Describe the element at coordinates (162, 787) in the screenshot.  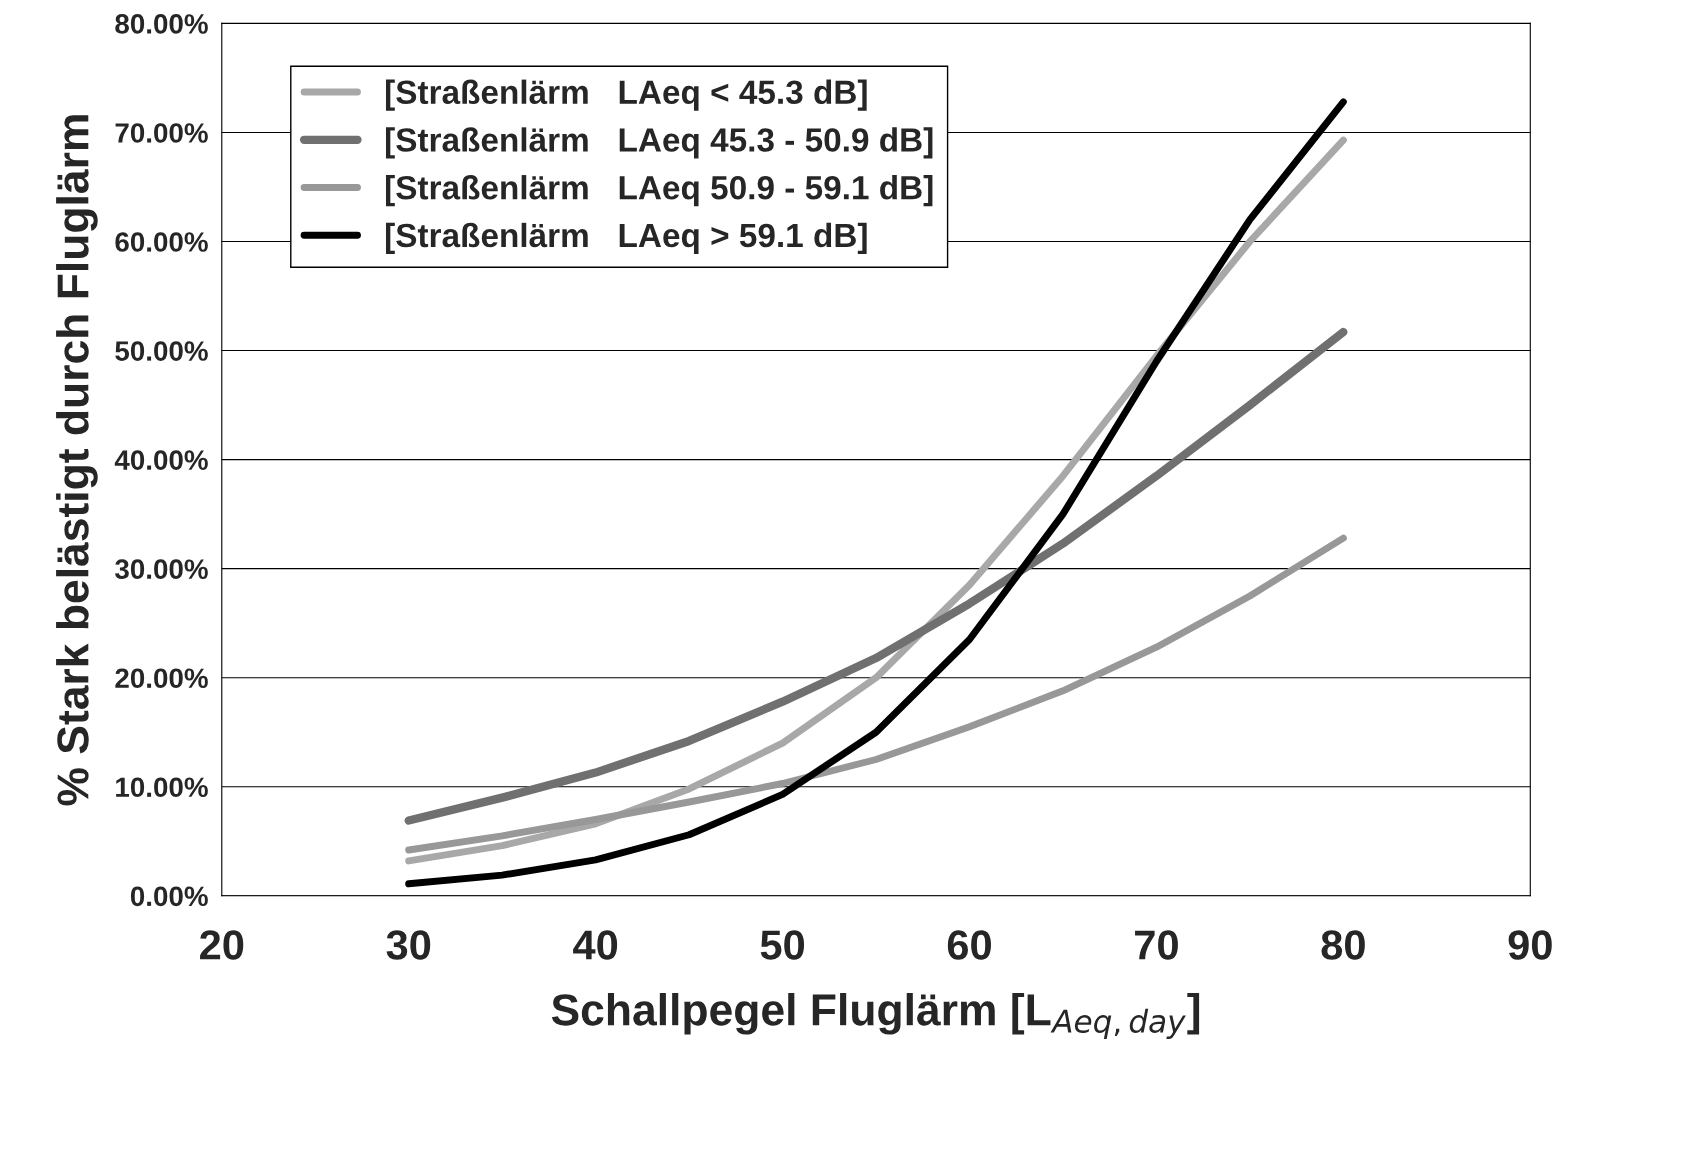
I see `y-tick-label: 10.00%` at that location.